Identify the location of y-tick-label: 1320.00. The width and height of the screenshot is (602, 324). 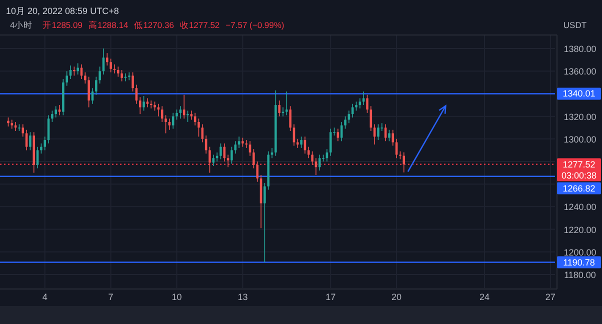
(580, 117).